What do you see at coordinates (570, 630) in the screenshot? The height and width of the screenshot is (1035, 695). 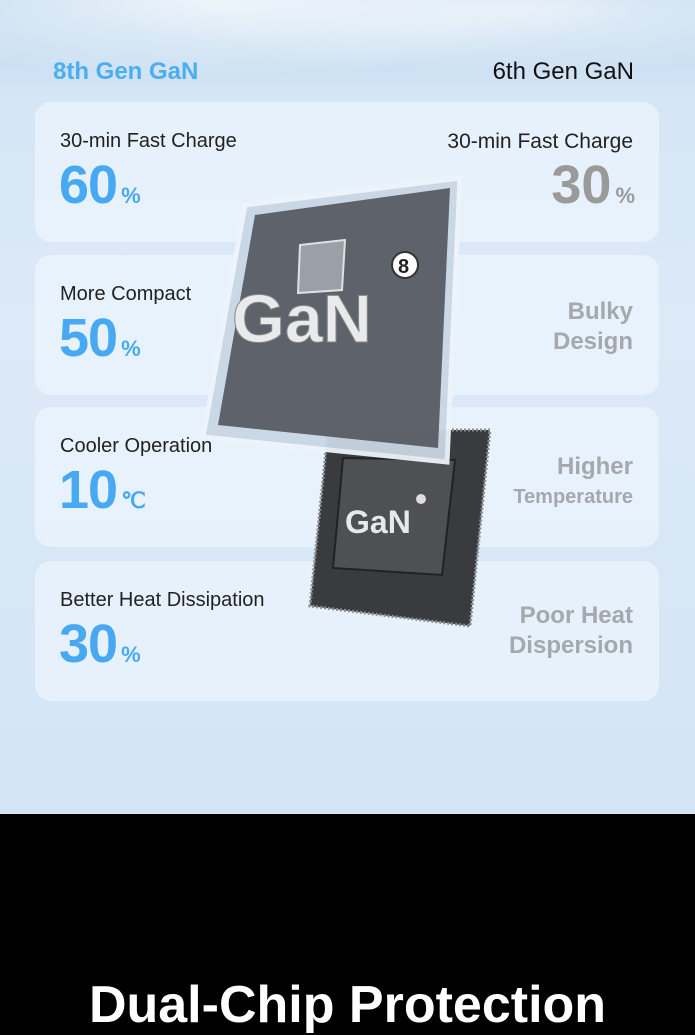 I see `old-card-text: Poor Heat Dispersion` at bounding box center [570, 630].